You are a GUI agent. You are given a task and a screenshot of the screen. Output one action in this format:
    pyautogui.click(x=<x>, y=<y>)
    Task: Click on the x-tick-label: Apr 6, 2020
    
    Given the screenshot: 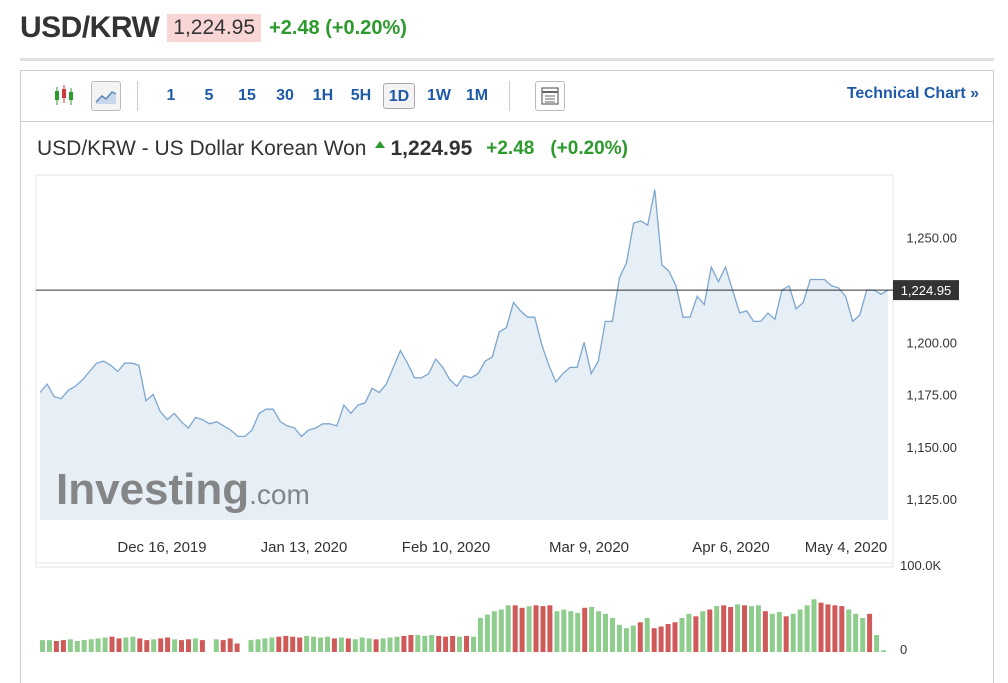 What is the action you would take?
    pyautogui.click(x=731, y=547)
    